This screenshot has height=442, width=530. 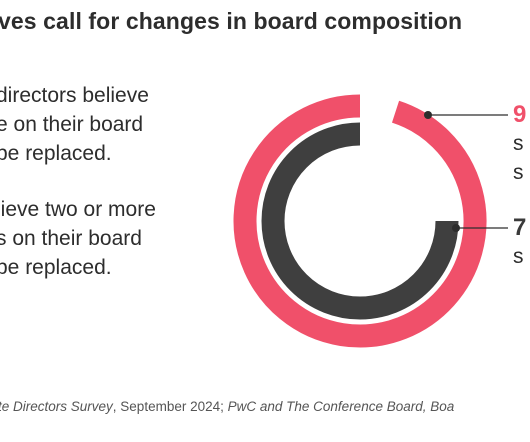 I want to click on paragraph-one-line: be replaced., so click(x=56, y=153).